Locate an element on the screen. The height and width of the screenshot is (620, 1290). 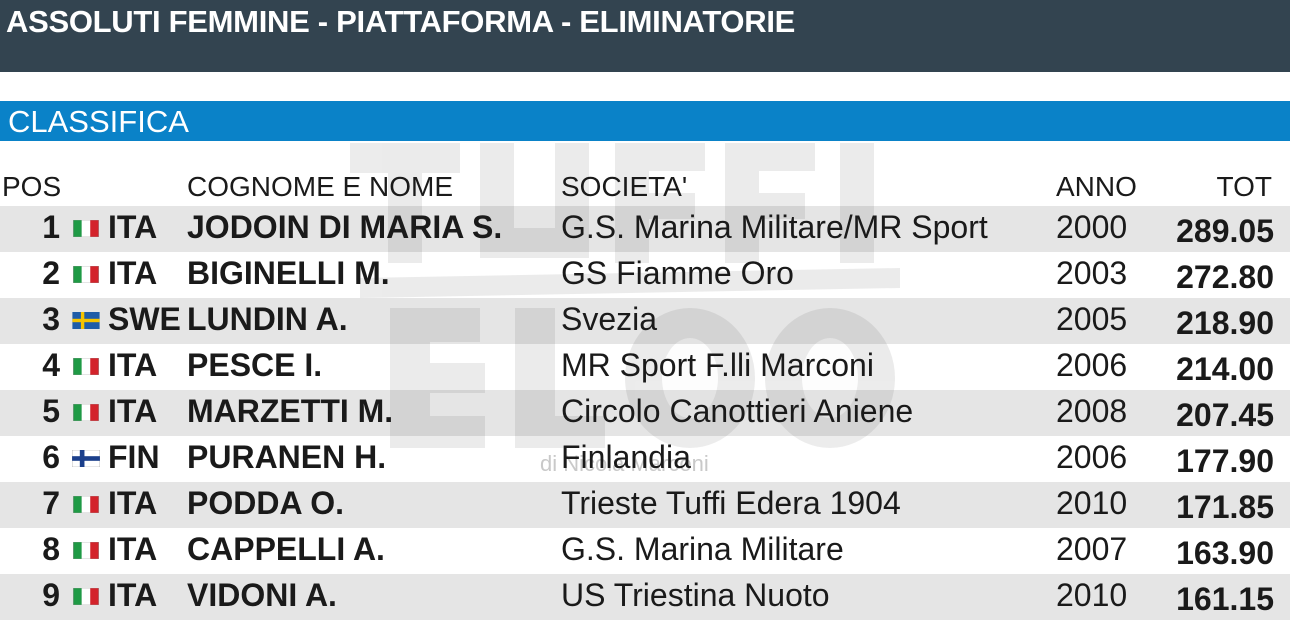
row-year: 2008 is located at coordinates (1092, 411).